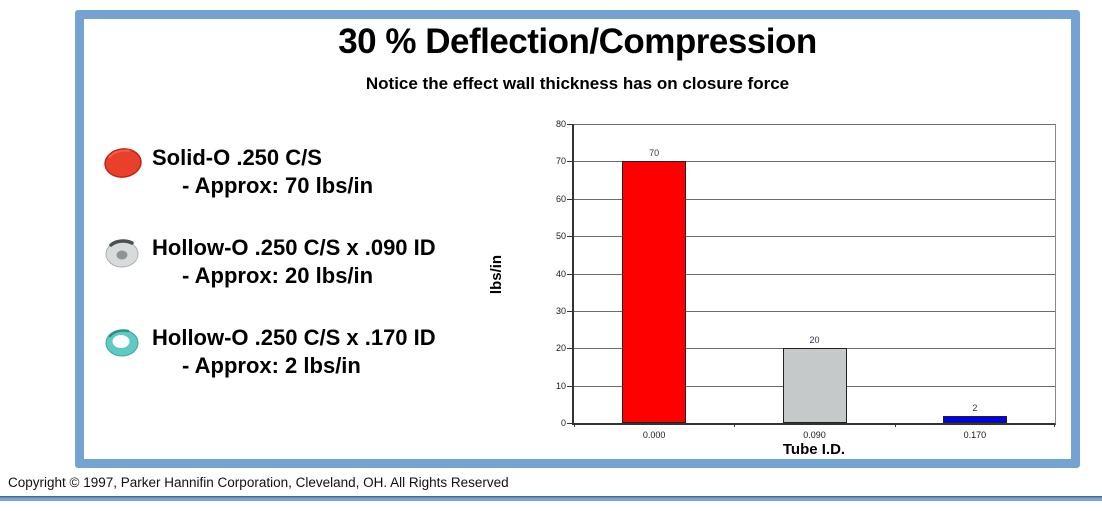 The height and width of the screenshot is (511, 1102). Describe the element at coordinates (560, 236) in the screenshot. I see `y-tick-label: 50` at that location.